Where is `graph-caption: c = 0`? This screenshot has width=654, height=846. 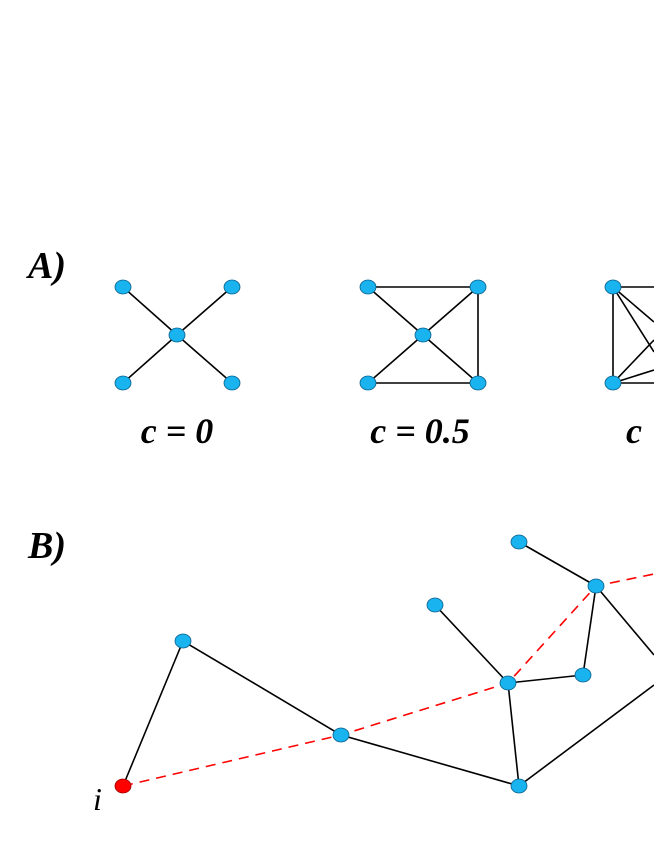 graph-caption: c = 0 is located at coordinates (177, 431).